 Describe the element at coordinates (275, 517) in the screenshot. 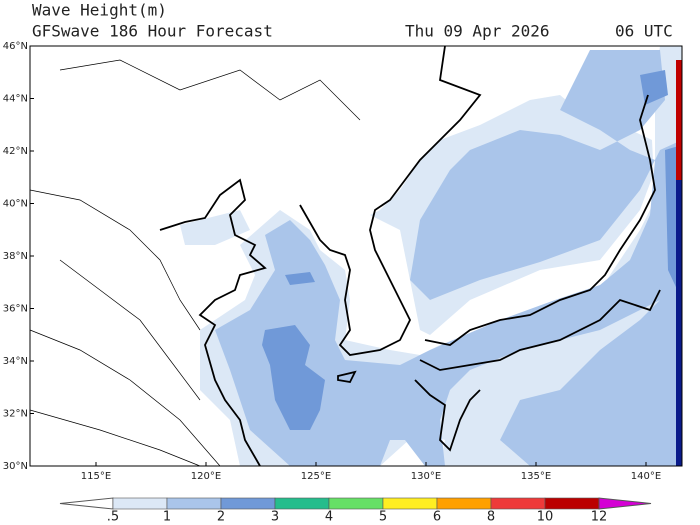

I see `colorbar-label: 3` at that location.